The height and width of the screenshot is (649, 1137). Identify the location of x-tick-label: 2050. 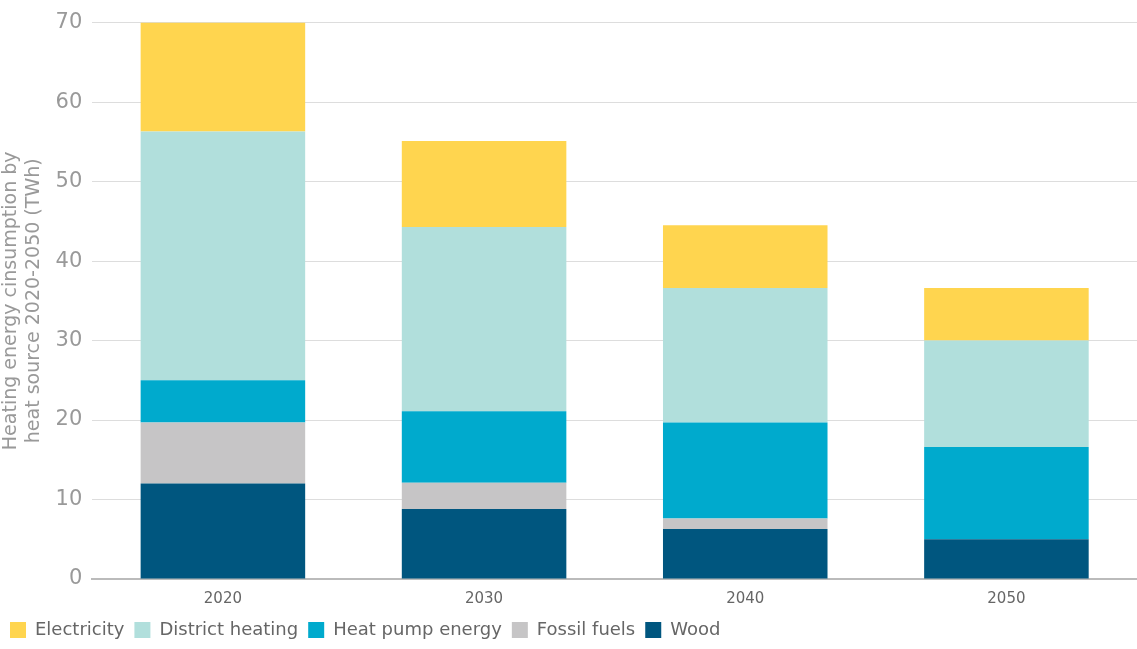
(1006, 597).